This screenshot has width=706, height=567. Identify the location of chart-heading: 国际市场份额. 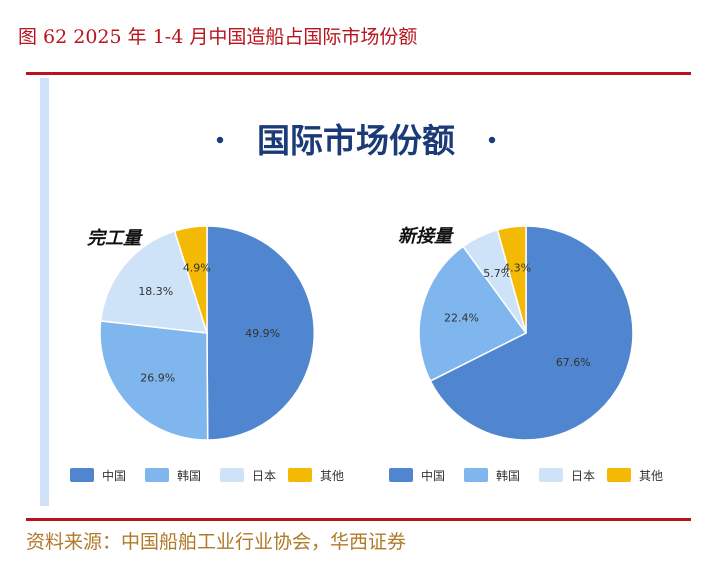
(356, 140).